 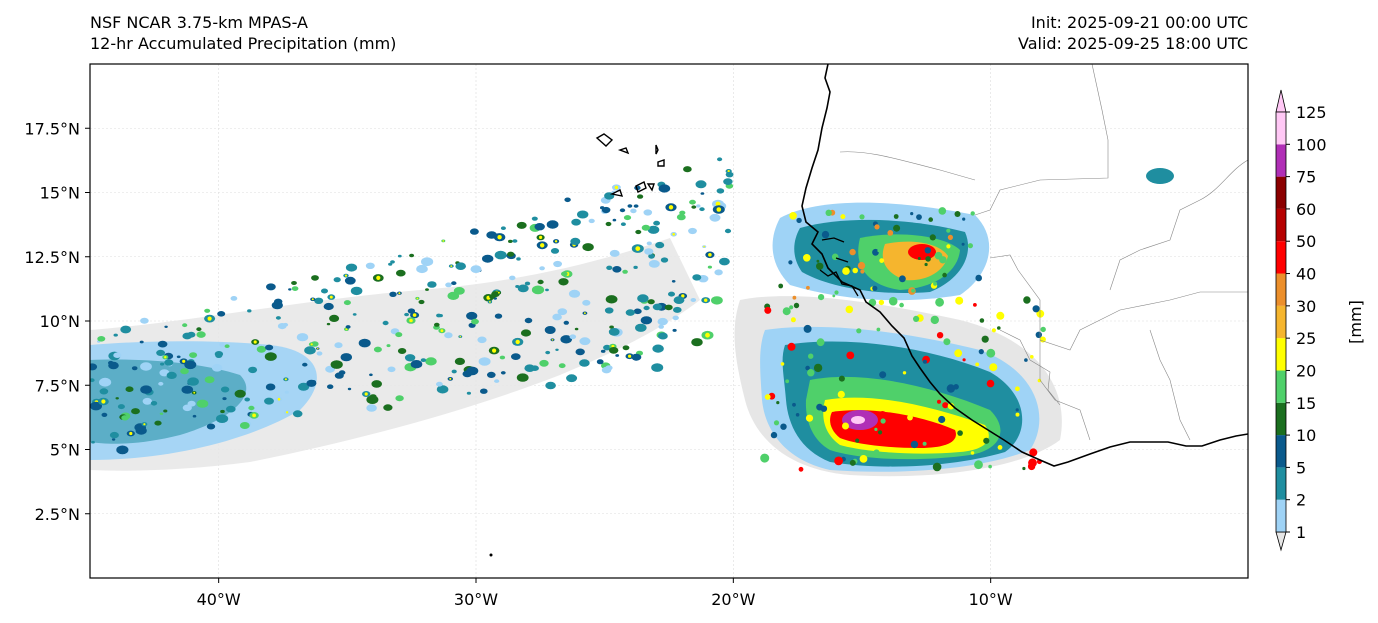 What do you see at coordinates (630, 165) in the screenshot?
I see `cape-verde-islands` at bounding box center [630, 165].